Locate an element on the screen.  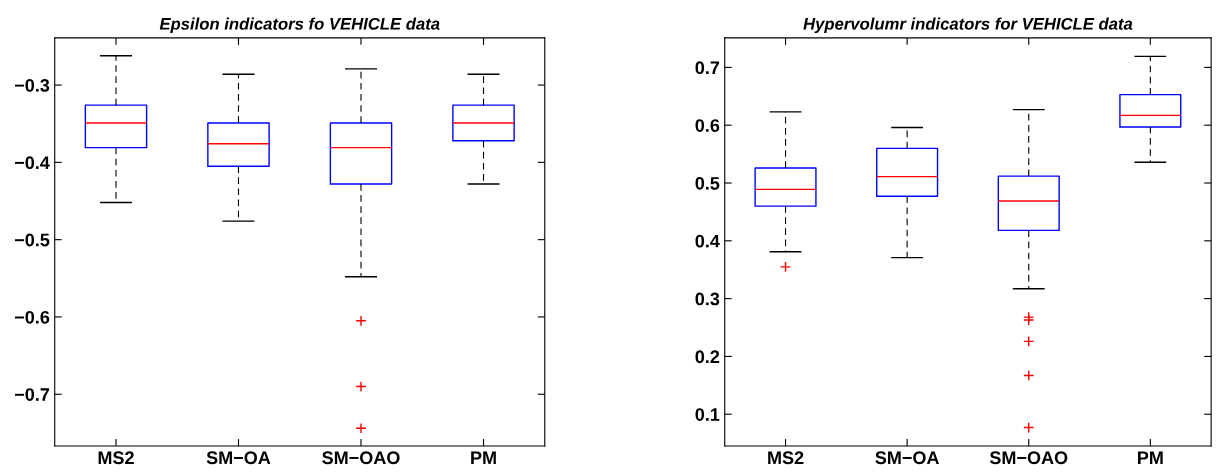
y-tick-label: 0.1 is located at coordinates (707, 414).